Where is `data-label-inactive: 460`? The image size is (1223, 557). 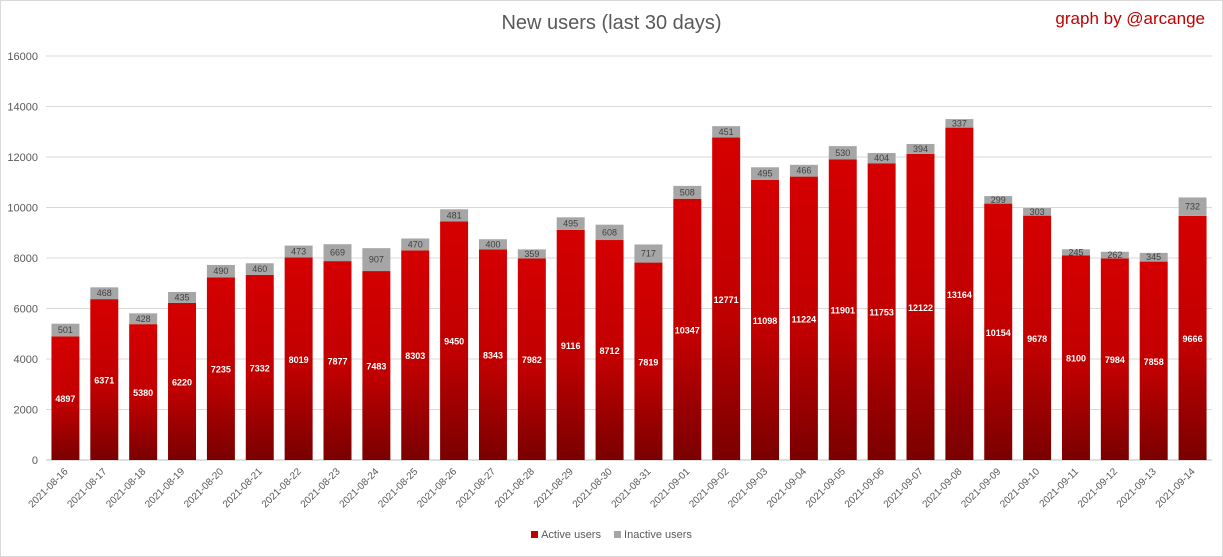
data-label-inactive: 460 is located at coordinates (259, 269).